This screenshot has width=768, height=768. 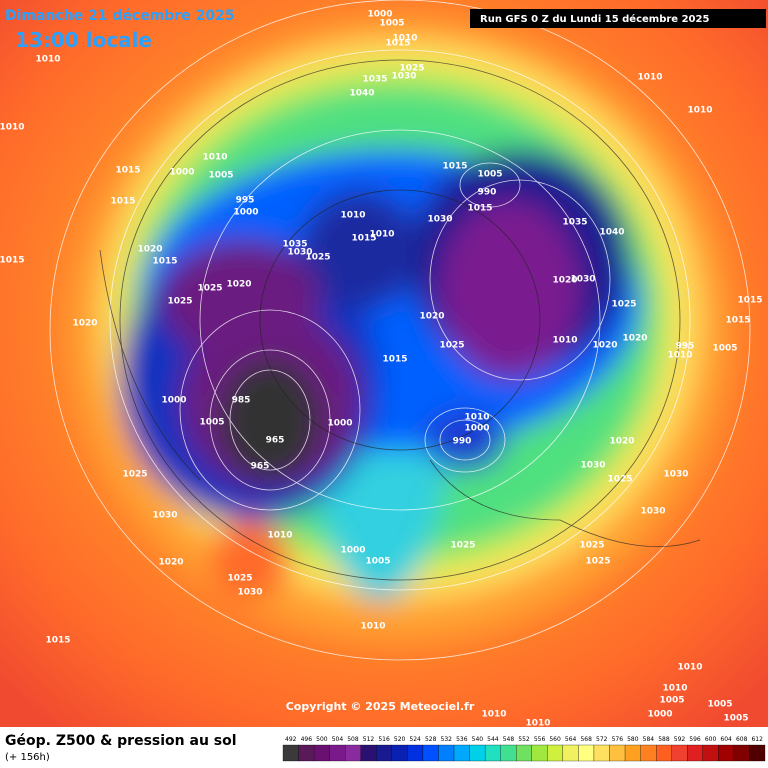 I want to click on scale-label: 588, so click(x=664, y=739).